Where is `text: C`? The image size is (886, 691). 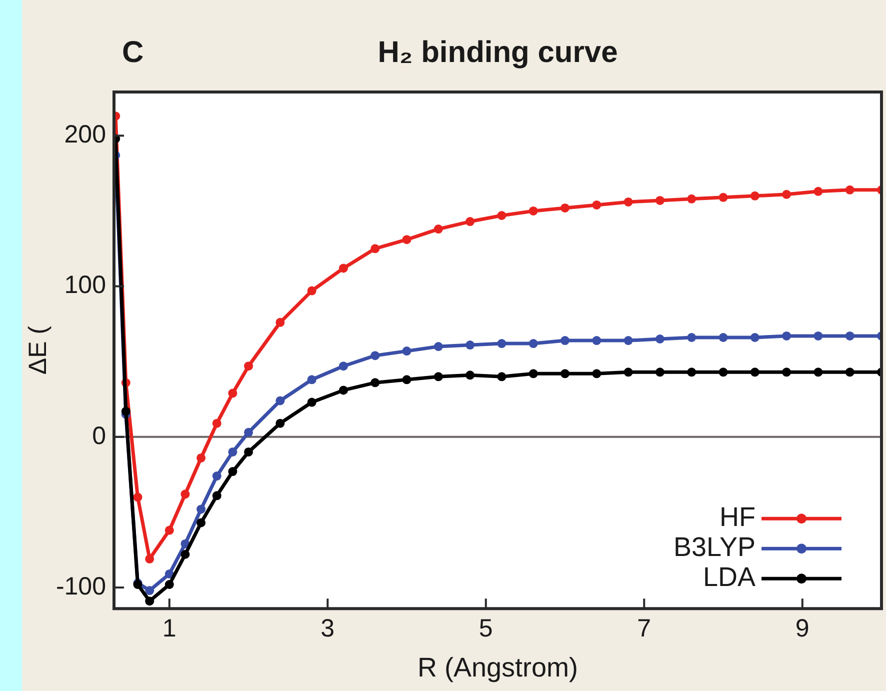 text: C is located at coordinates (133, 52).